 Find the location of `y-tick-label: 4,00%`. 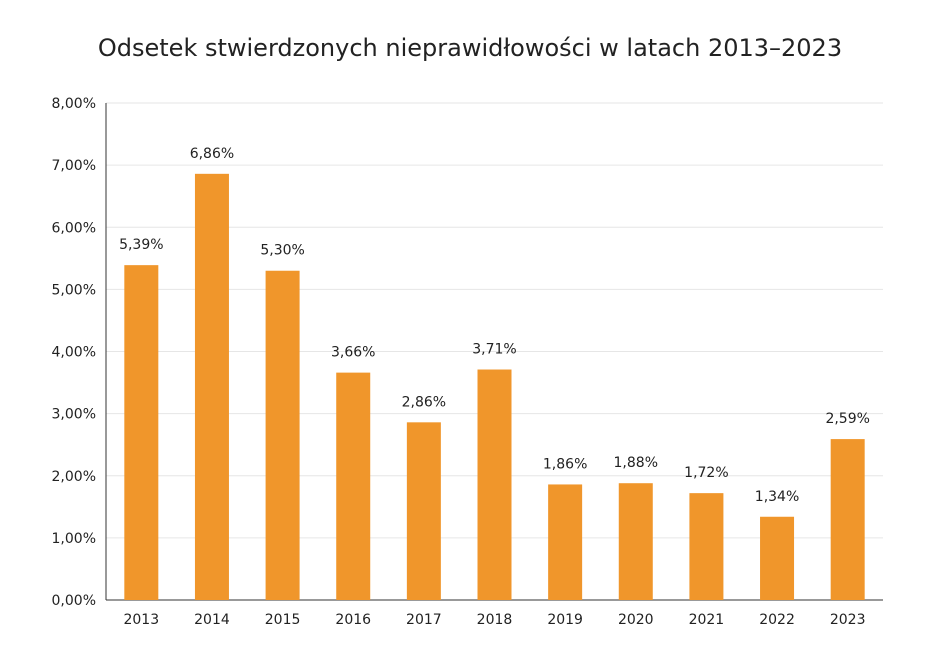

y-tick-label: 4,00% is located at coordinates (74, 353).